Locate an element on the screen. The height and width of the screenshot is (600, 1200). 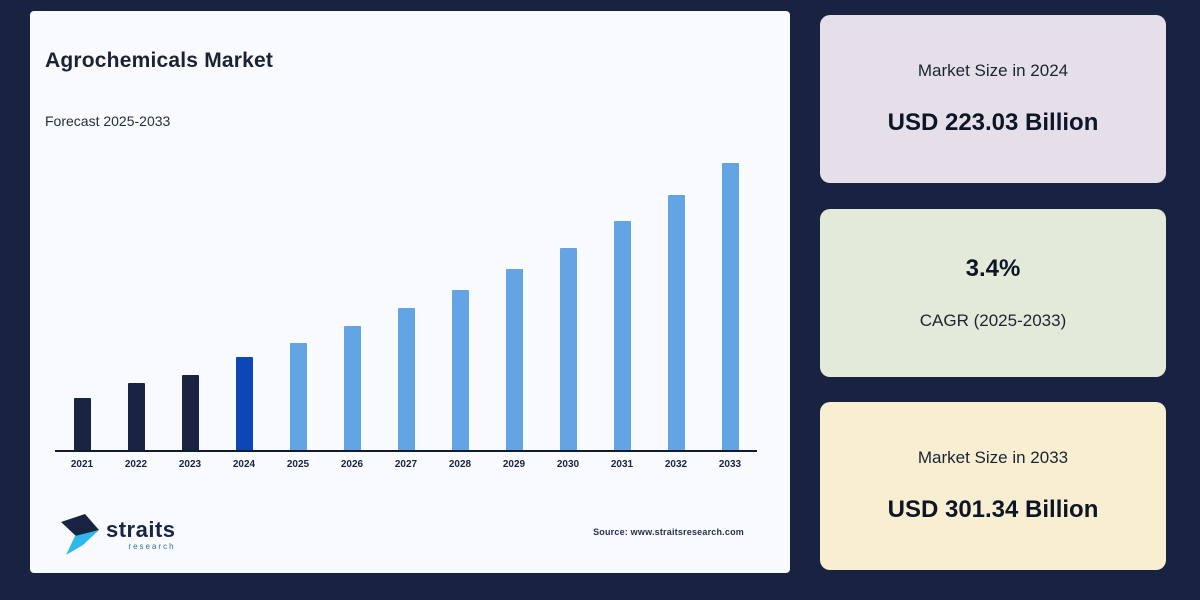
x-axis-label-2032: 2032 is located at coordinates (676, 464).